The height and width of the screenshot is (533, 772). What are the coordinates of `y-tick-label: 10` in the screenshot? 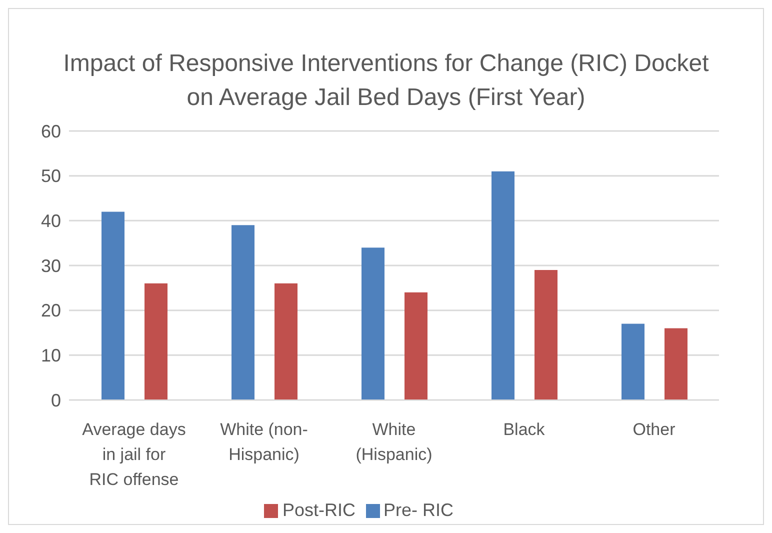 It's located at (50, 356).